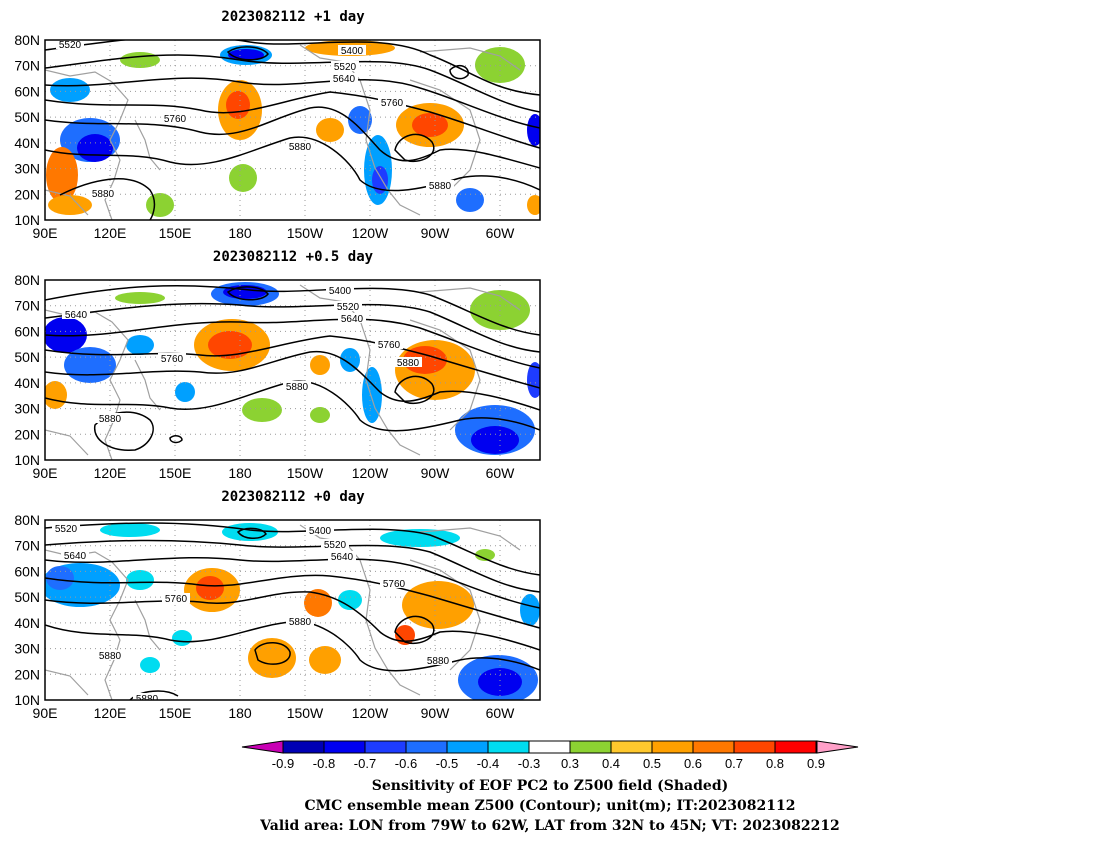 The height and width of the screenshot is (850, 1100). Describe the element at coordinates (734, 763) in the screenshot. I see `colorbar-label: 0.7` at that location.